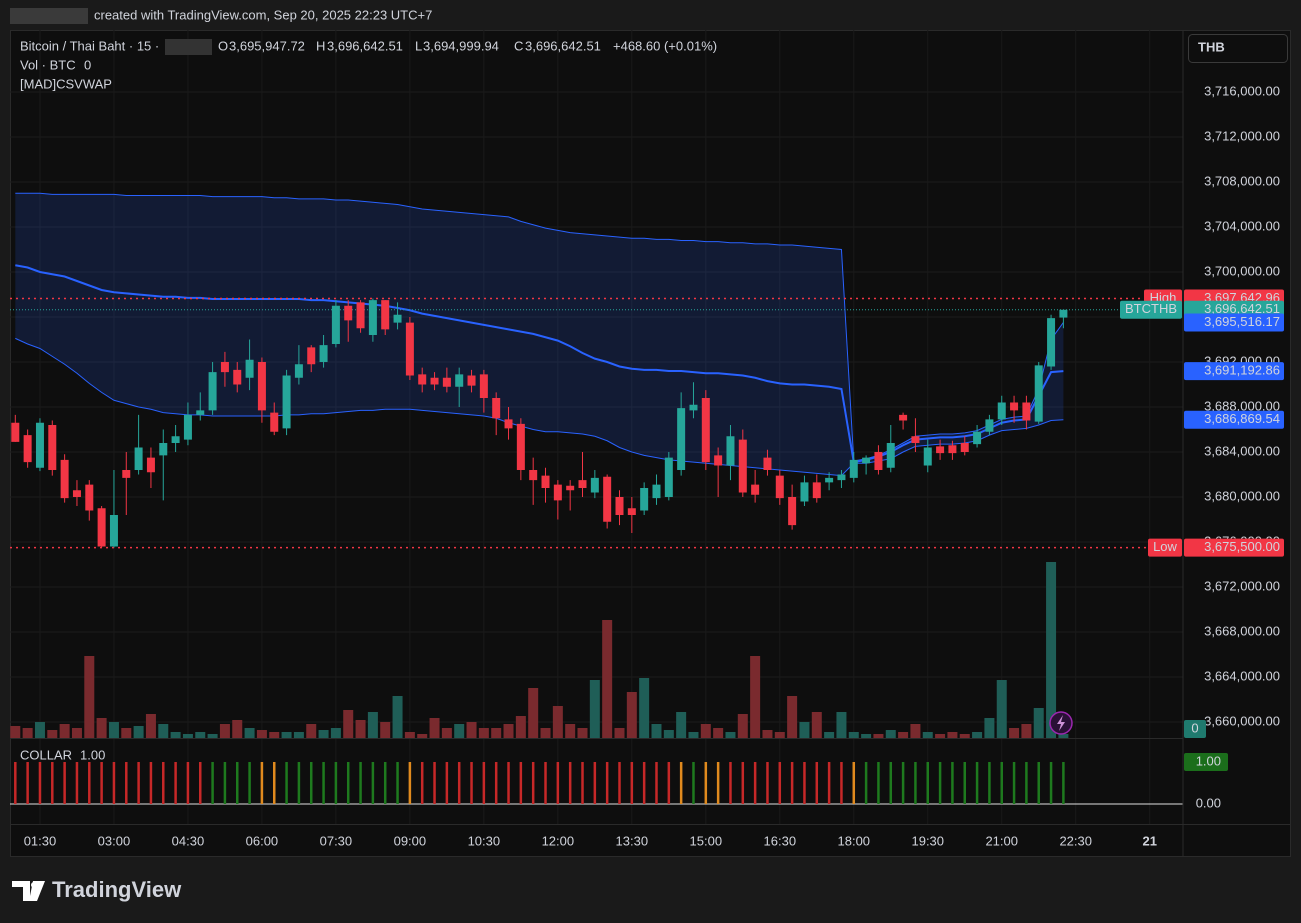 This screenshot has width=1301, height=923. Describe the element at coordinates (1211, 46) in the screenshot. I see `currency: THB` at that location.